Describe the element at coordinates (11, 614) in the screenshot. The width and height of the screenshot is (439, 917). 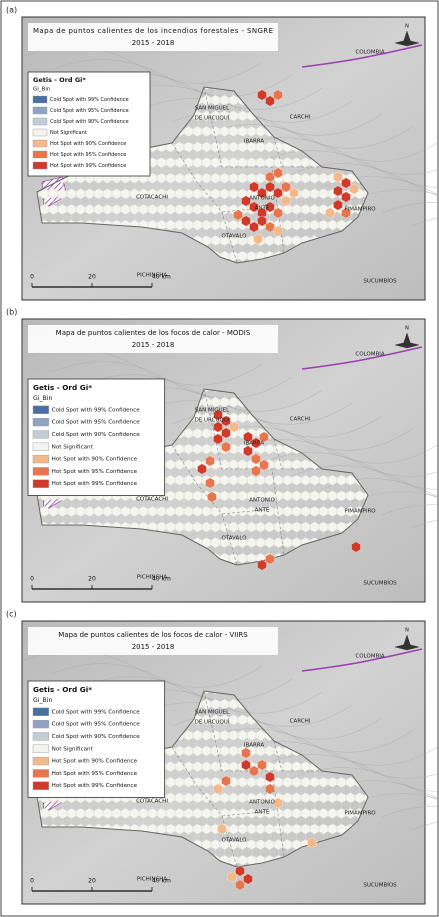
I see `panel-label: (c)` at that location.